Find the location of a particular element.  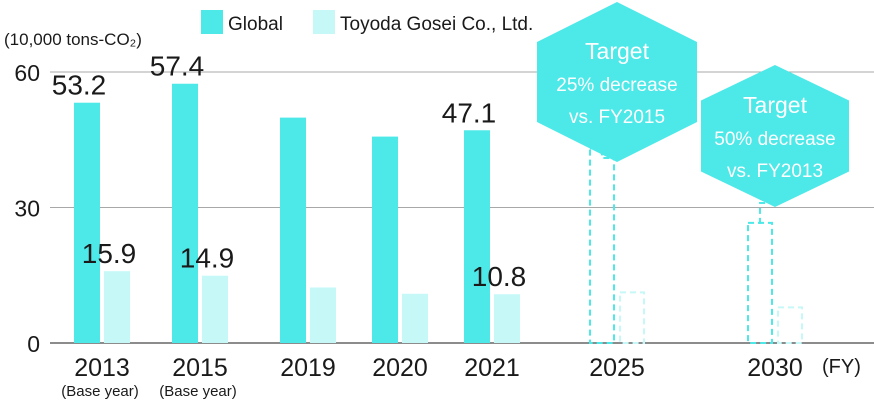

target-hexagon-2025 is located at coordinates (617, 82).